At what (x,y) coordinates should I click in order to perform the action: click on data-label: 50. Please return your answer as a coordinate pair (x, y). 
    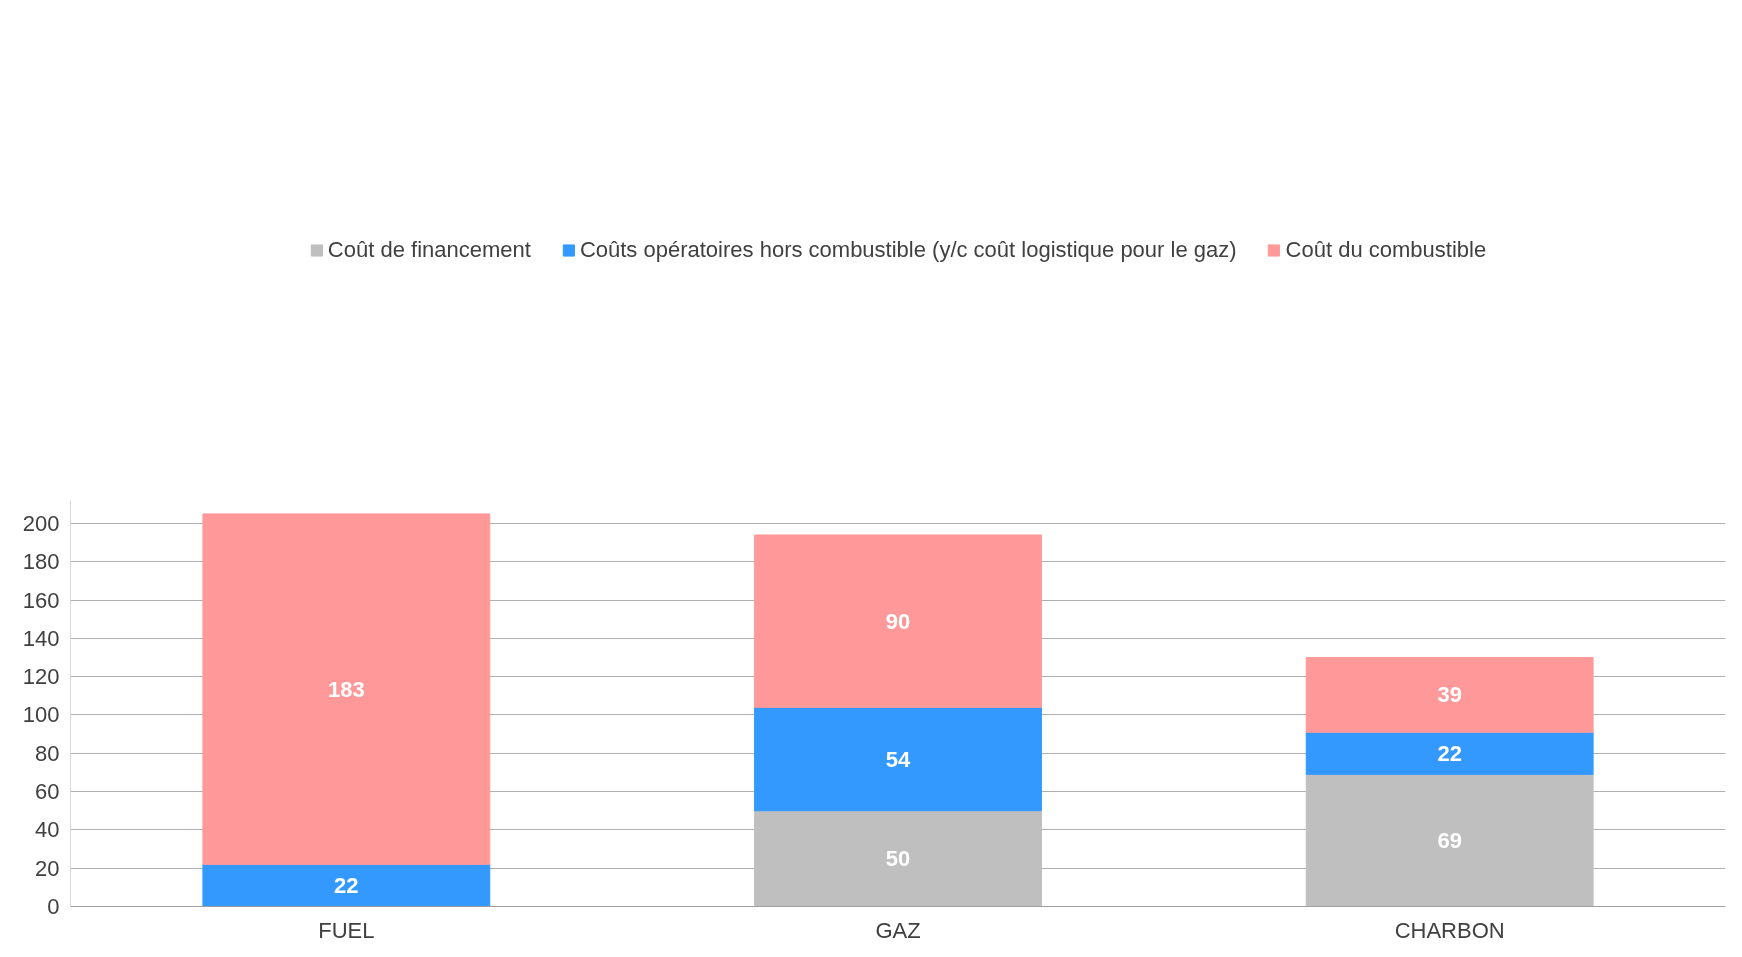
    Looking at the image, I should click on (898, 859).